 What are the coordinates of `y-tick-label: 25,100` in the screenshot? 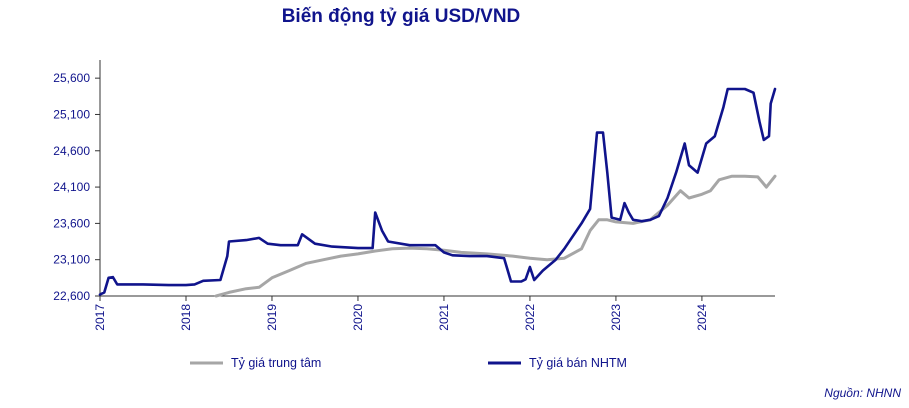 It's located at (71, 114).